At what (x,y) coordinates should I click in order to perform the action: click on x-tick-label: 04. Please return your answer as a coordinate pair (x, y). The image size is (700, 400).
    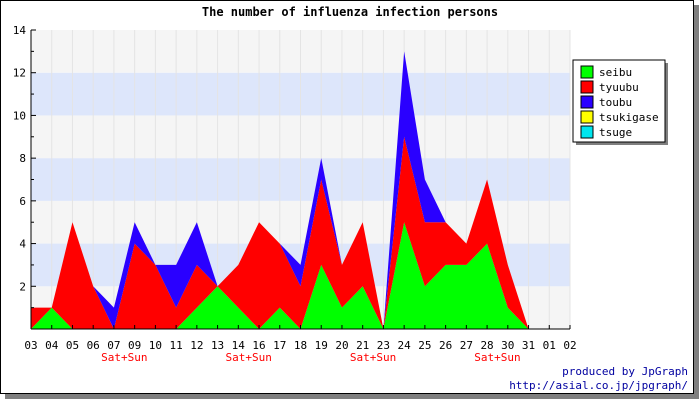
    Looking at the image, I should click on (52, 345).